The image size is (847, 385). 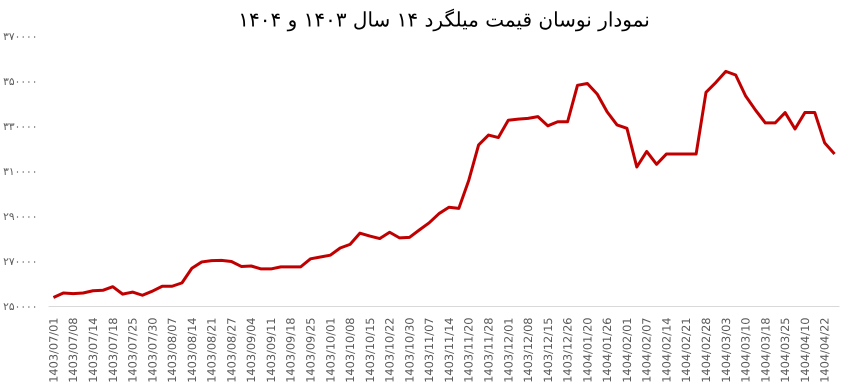 I want to click on x-tick-label: 1403/12/01, so click(x=508, y=350).